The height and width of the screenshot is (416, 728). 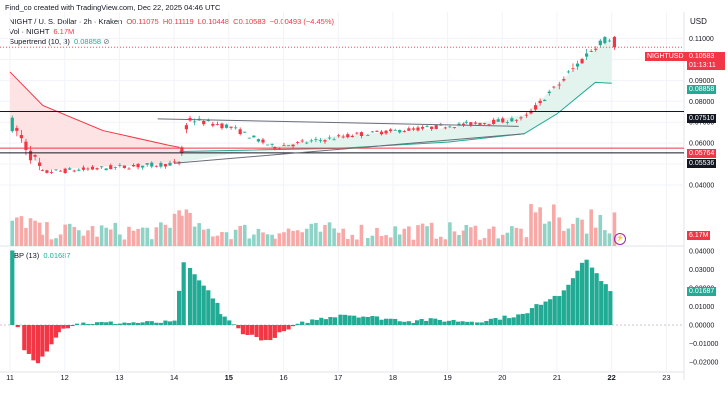 What do you see at coordinates (701, 102) in the screenshot?
I see `price-tick-label: 0.08000` at bounding box center [701, 102].